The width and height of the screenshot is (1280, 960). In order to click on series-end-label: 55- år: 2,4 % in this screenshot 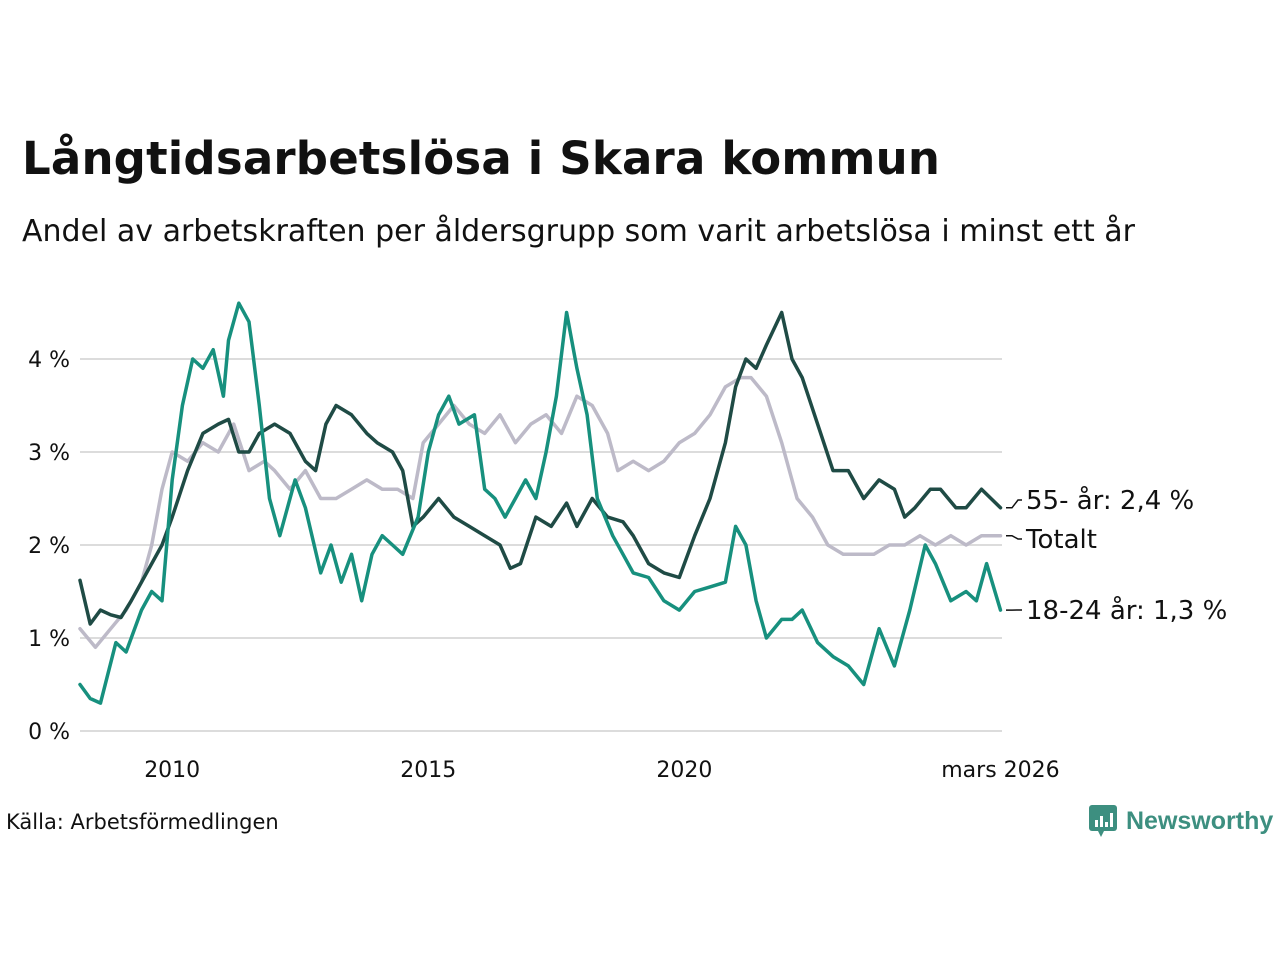, I will do `click(1110, 500)`.